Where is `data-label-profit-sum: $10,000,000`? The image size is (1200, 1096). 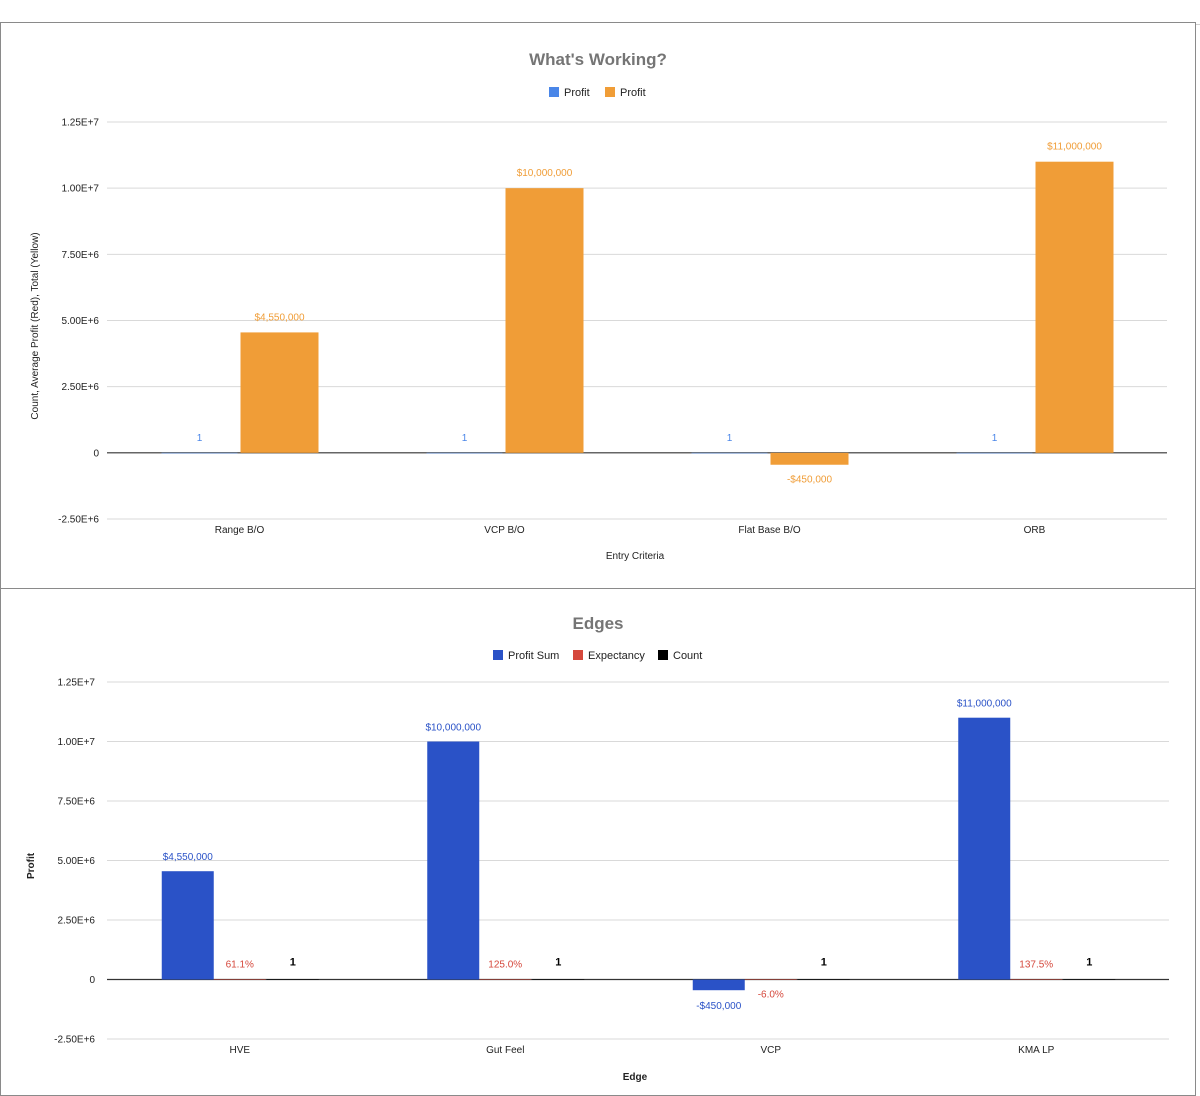 data-label-profit-sum: $10,000,000 is located at coordinates (453, 728).